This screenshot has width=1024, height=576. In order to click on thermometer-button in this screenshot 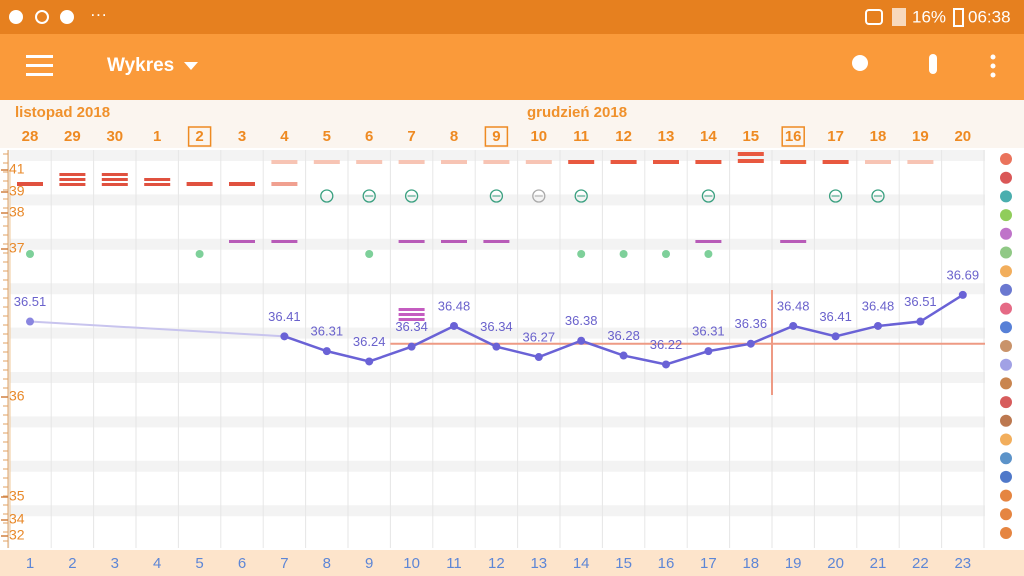, I will do `click(933, 64)`.